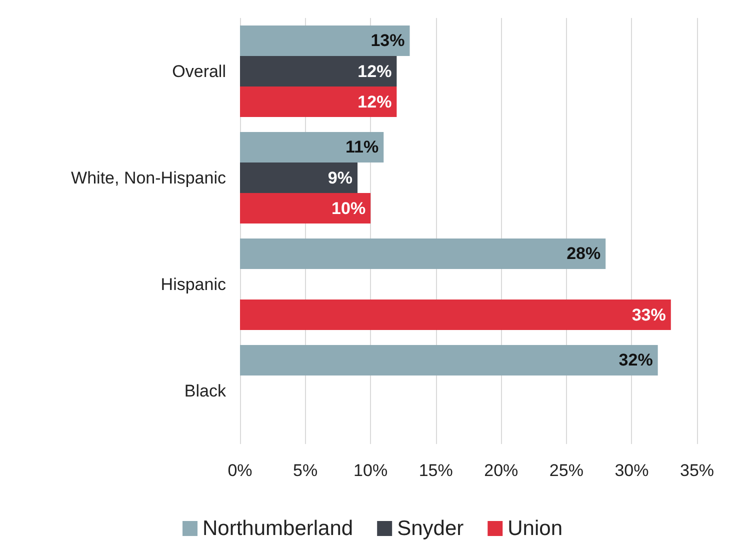 The height and width of the screenshot is (552, 745). What do you see at coordinates (240, 470) in the screenshot?
I see `x-tick-label: 0%` at bounding box center [240, 470].